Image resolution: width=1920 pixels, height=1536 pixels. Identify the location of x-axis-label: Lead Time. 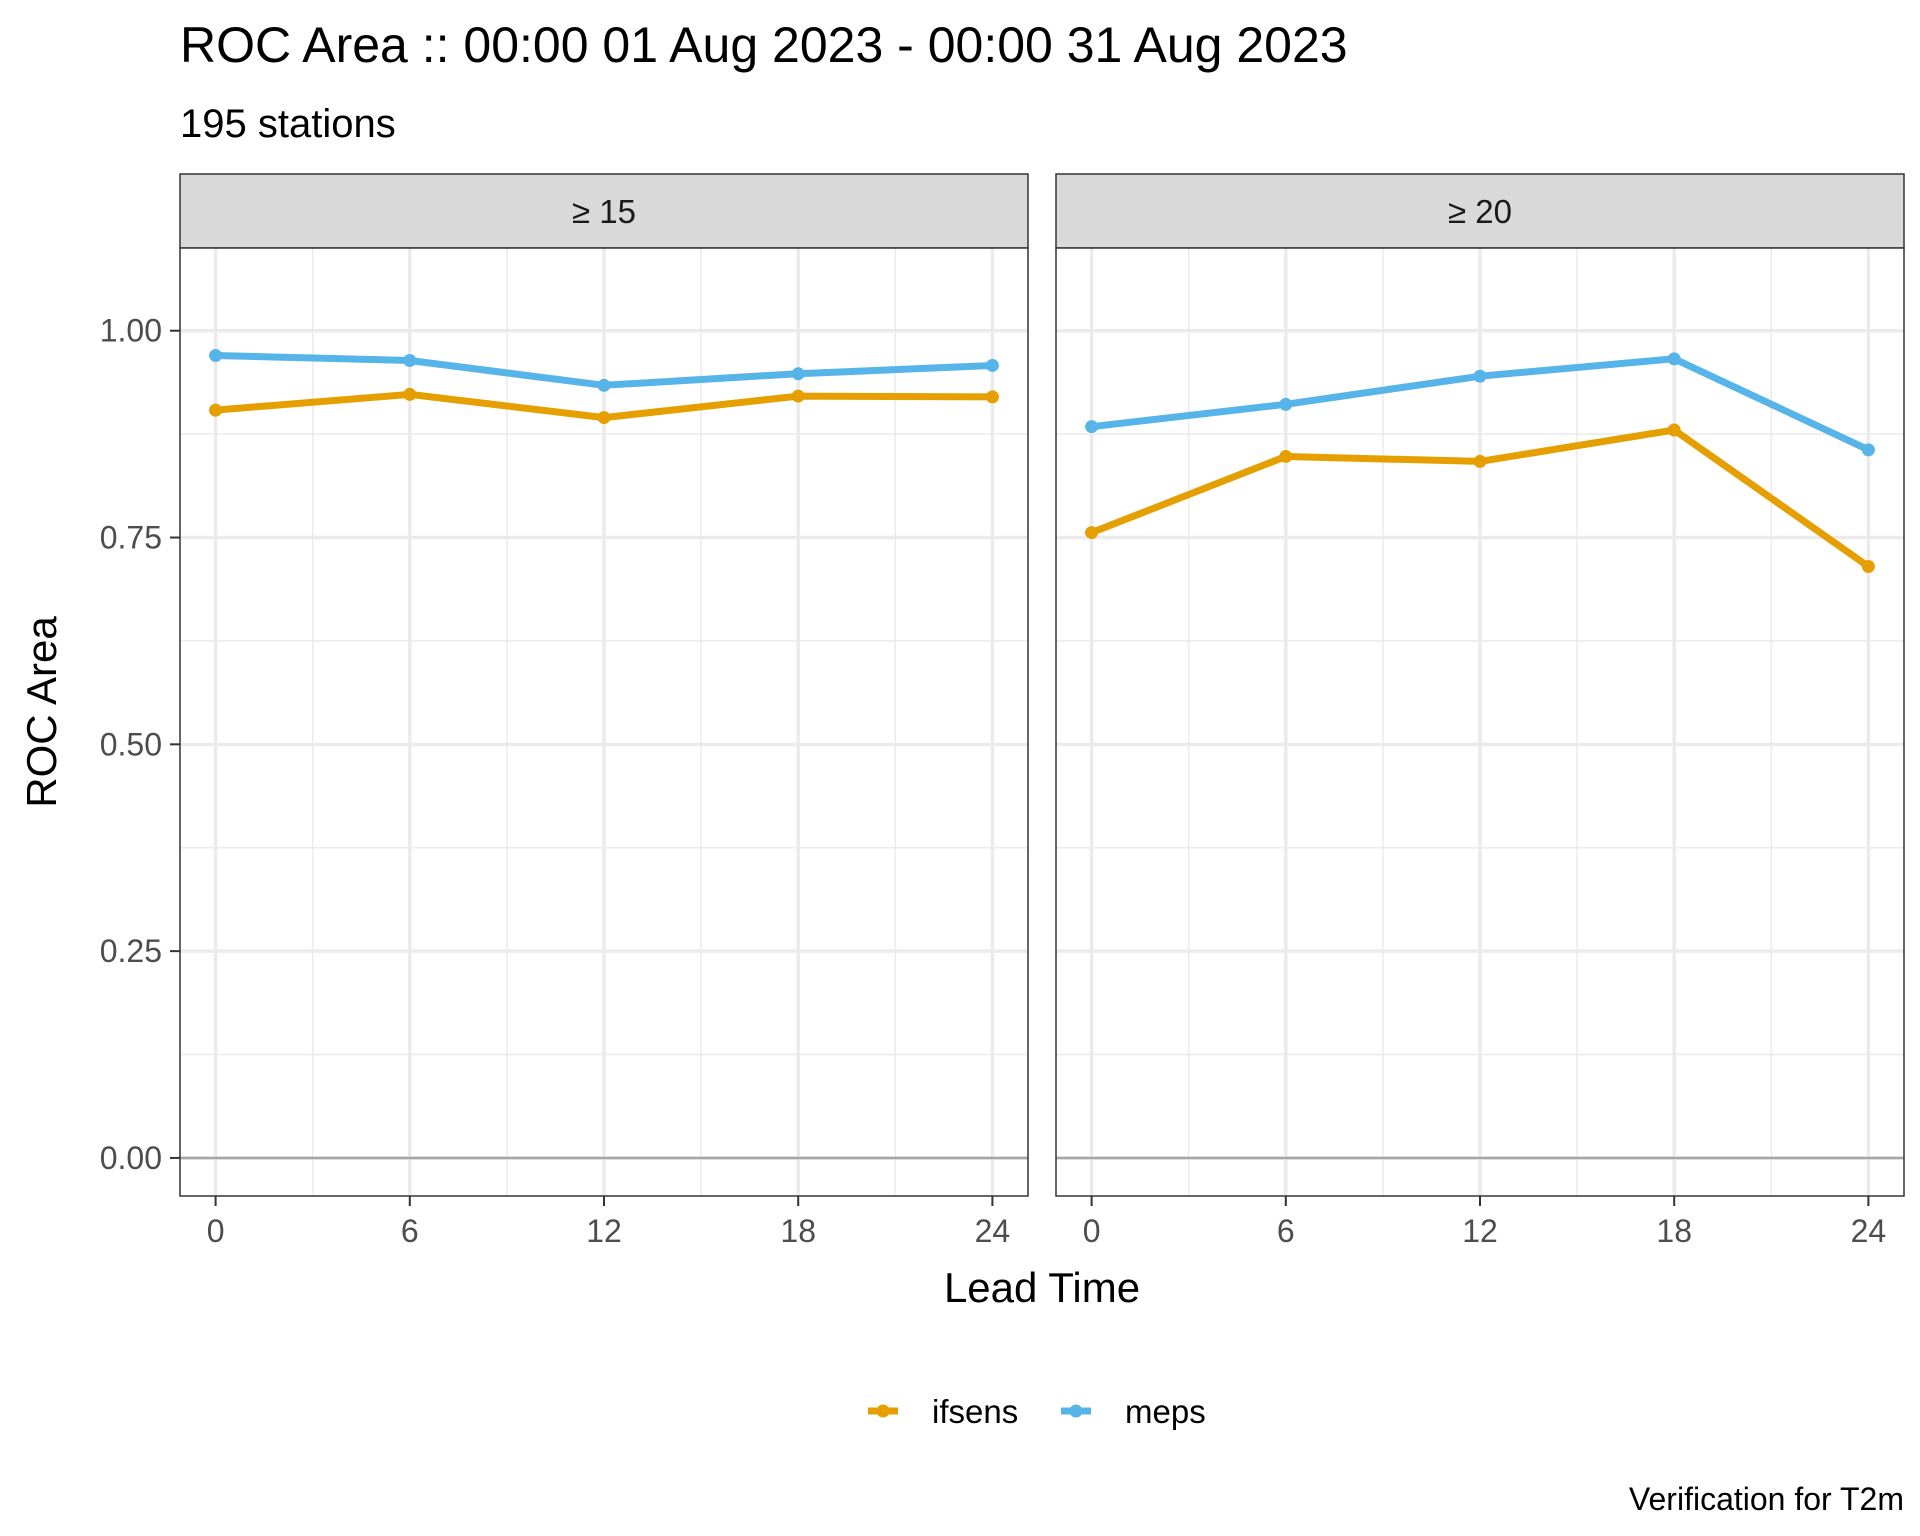
(1042, 1287).